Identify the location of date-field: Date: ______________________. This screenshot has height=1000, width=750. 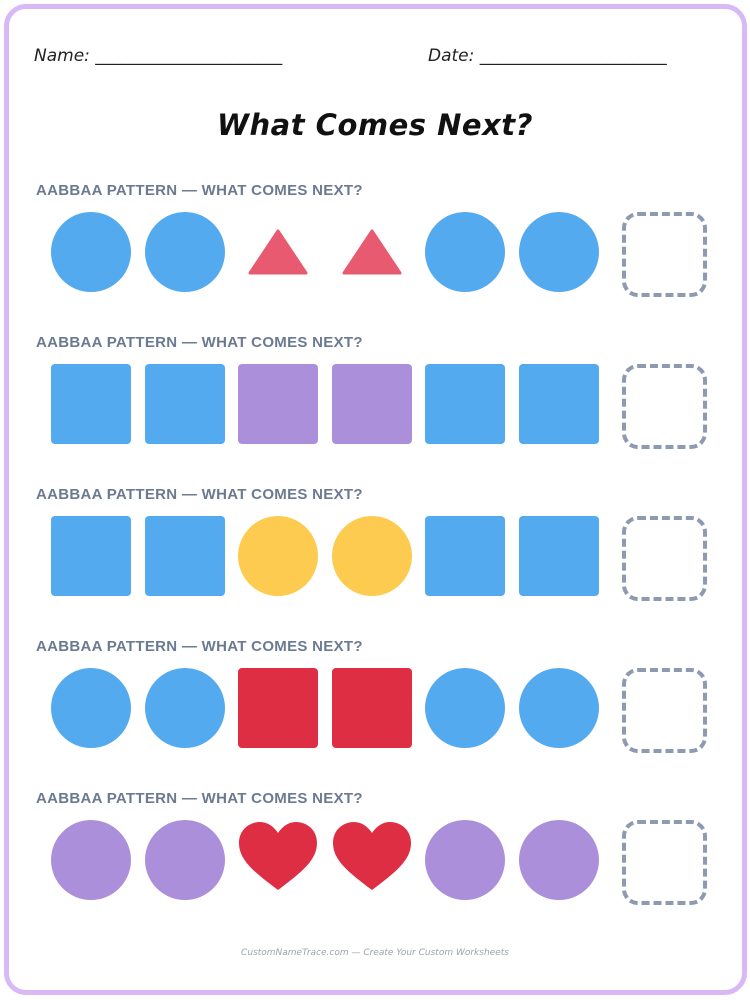
(547, 56).